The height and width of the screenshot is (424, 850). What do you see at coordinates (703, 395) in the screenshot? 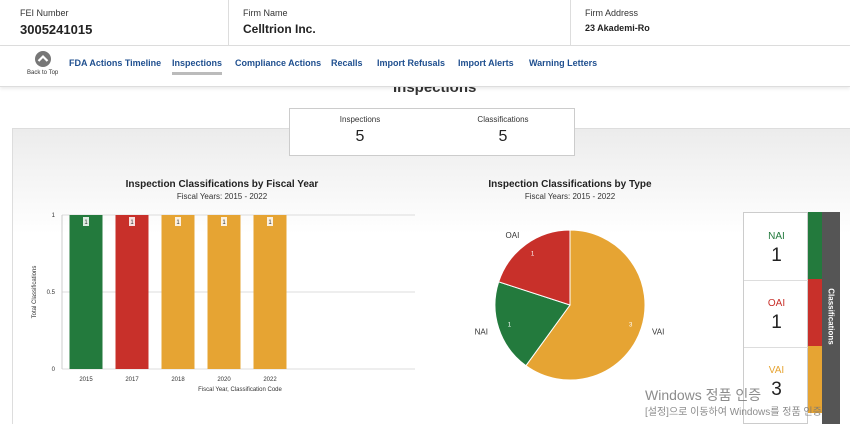
I see `watermark: Windows 정품 인증` at bounding box center [703, 395].